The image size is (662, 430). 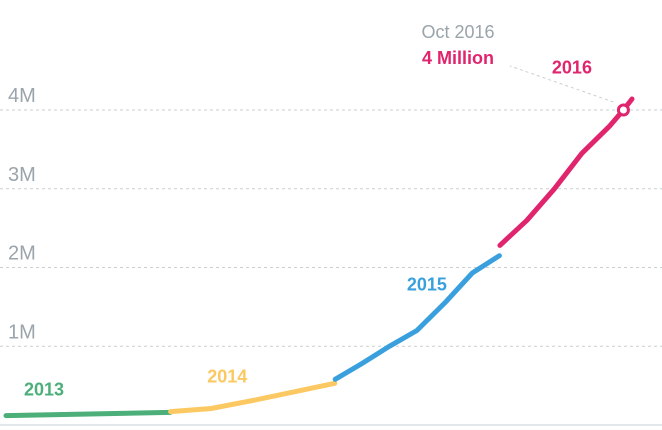 What do you see at coordinates (457, 32) in the screenshot?
I see `annotation-date-label: Oct 2016` at bounding box center [457, 32].